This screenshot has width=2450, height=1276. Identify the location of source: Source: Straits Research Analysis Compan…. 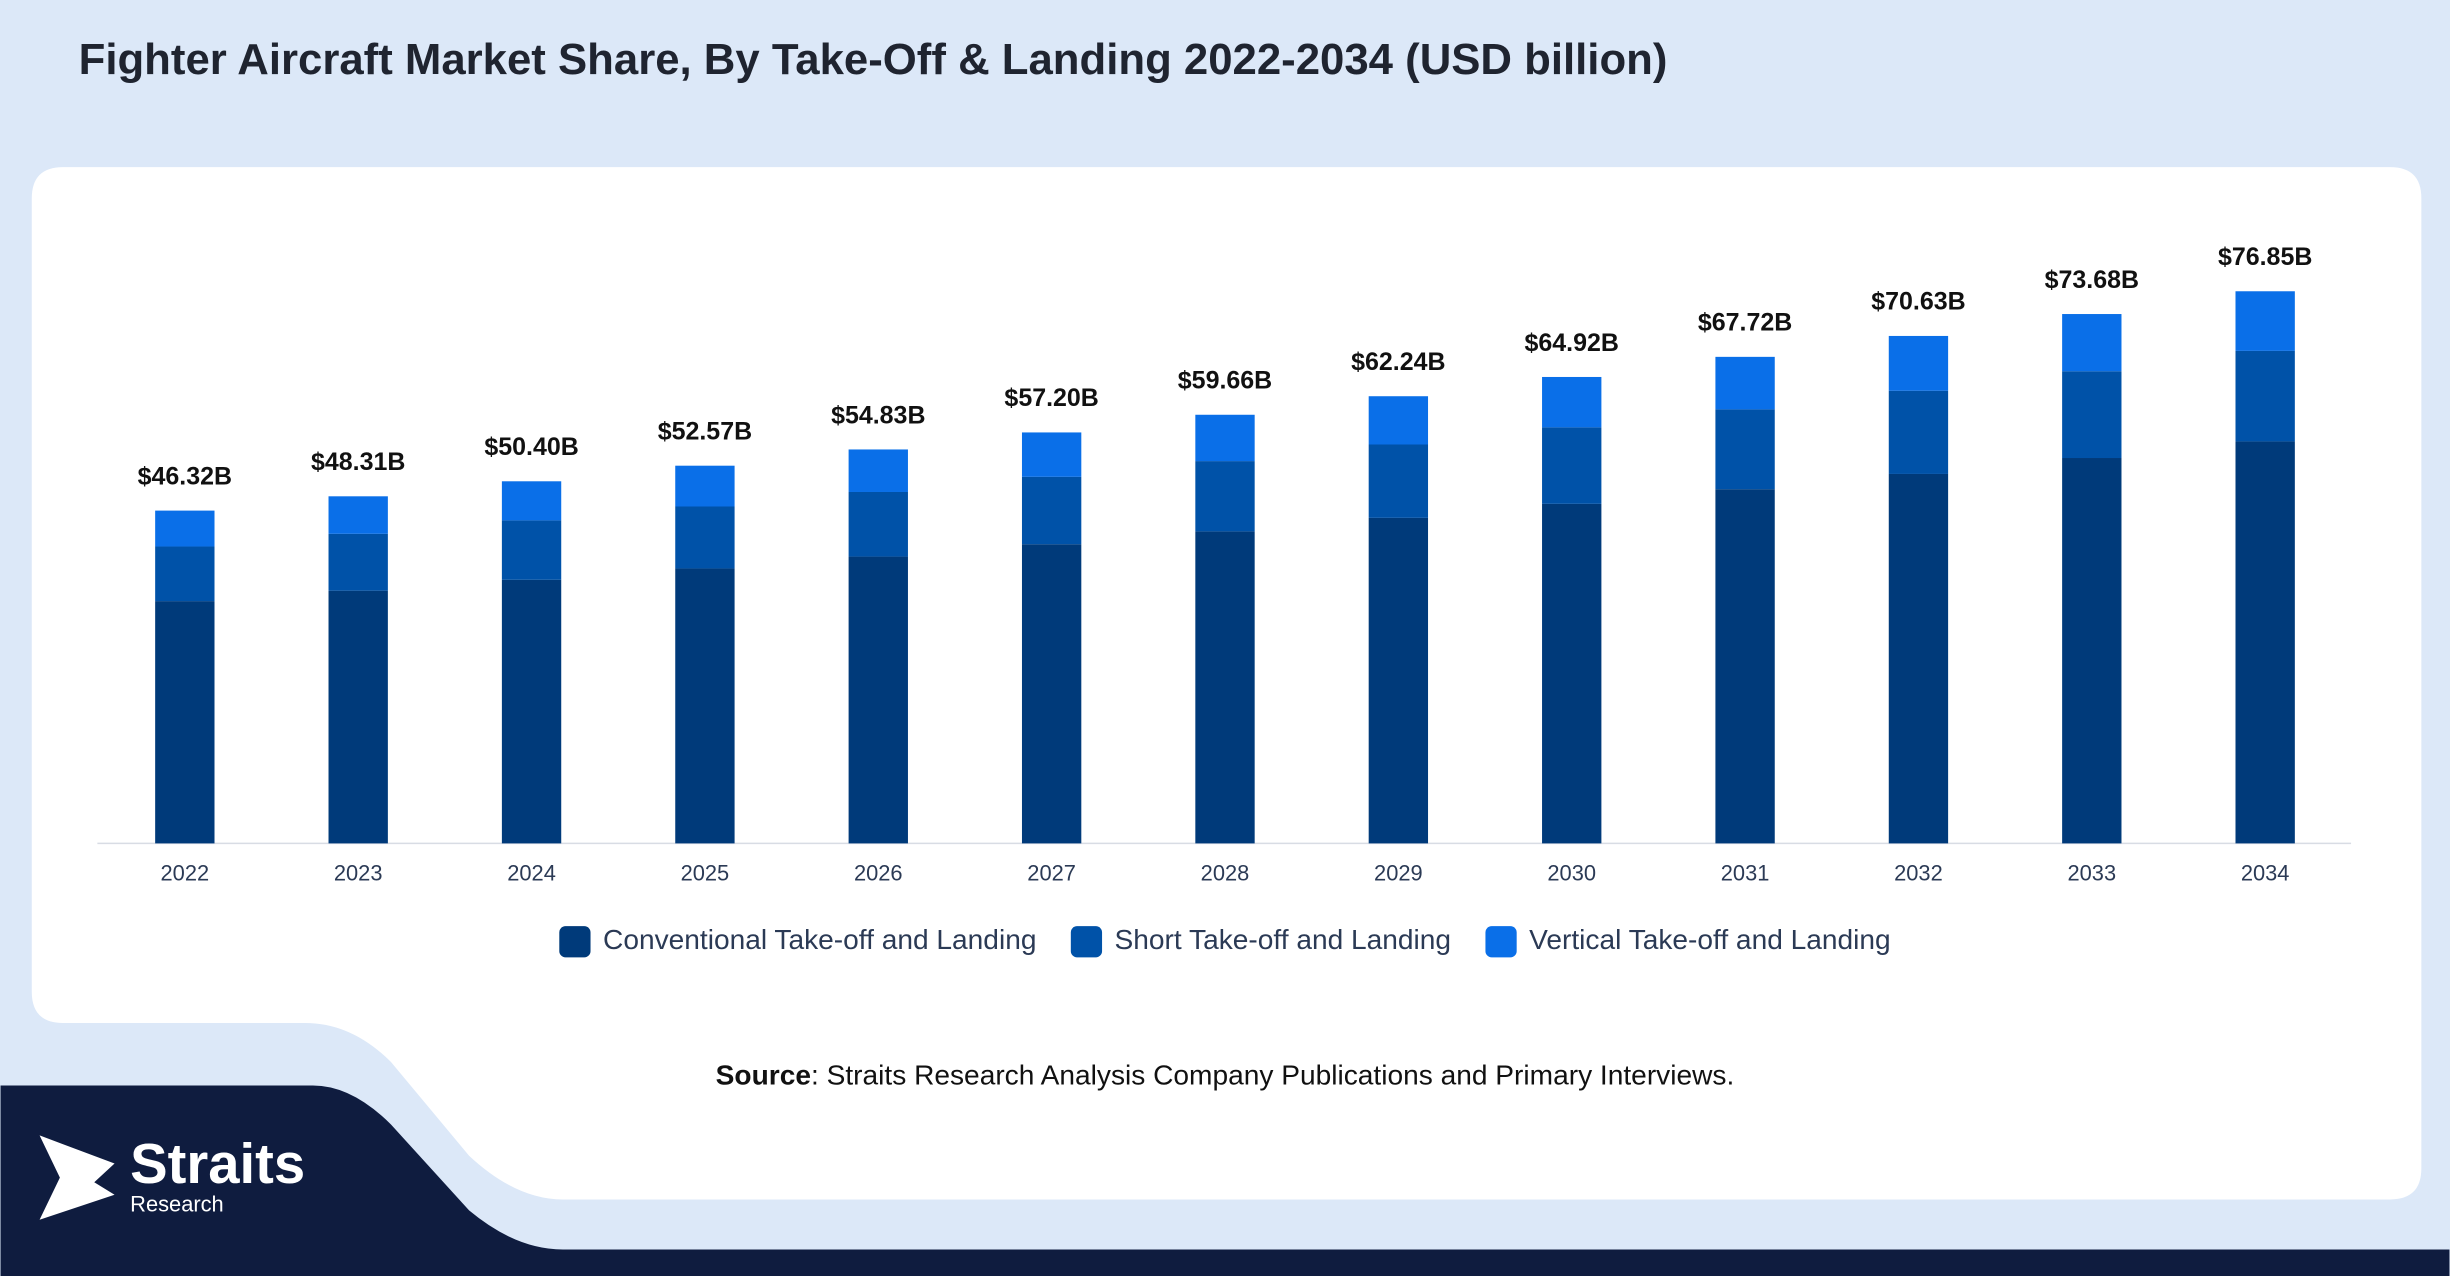
(1225, 1075).